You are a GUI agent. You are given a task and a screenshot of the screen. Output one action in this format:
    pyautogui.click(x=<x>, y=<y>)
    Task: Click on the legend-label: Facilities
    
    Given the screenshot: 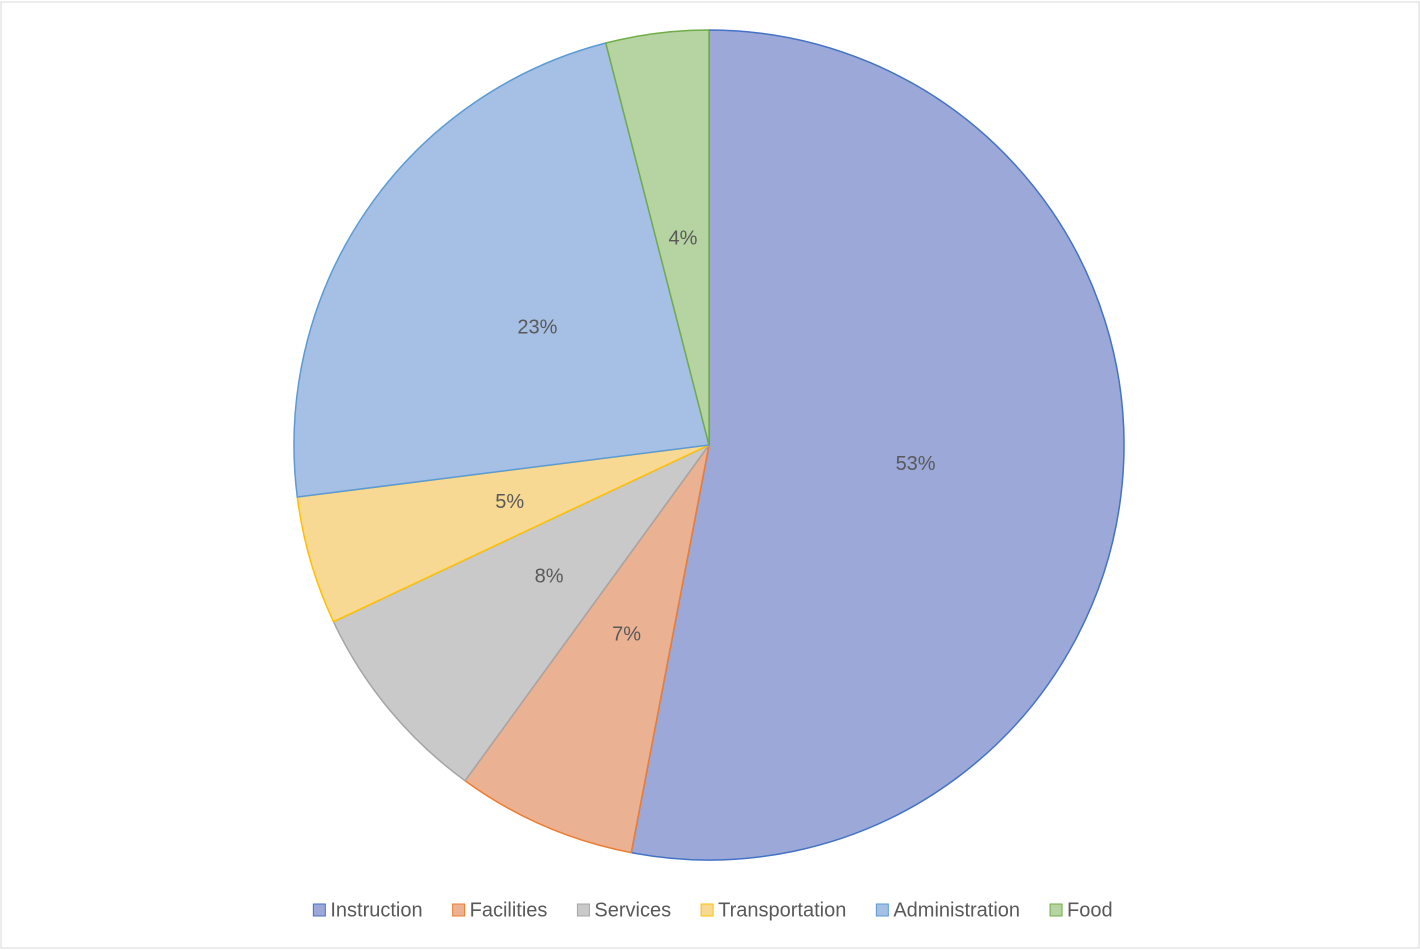 What is the action you would take?
    pyautogui.click(x=509, y=910)
    